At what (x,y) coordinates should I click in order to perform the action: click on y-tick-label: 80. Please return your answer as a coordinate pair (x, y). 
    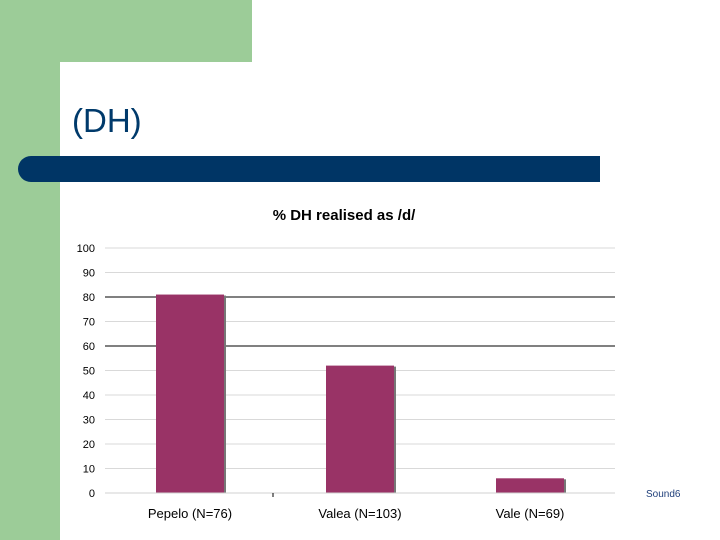
    Looking at the image, I should click on (89, 298).